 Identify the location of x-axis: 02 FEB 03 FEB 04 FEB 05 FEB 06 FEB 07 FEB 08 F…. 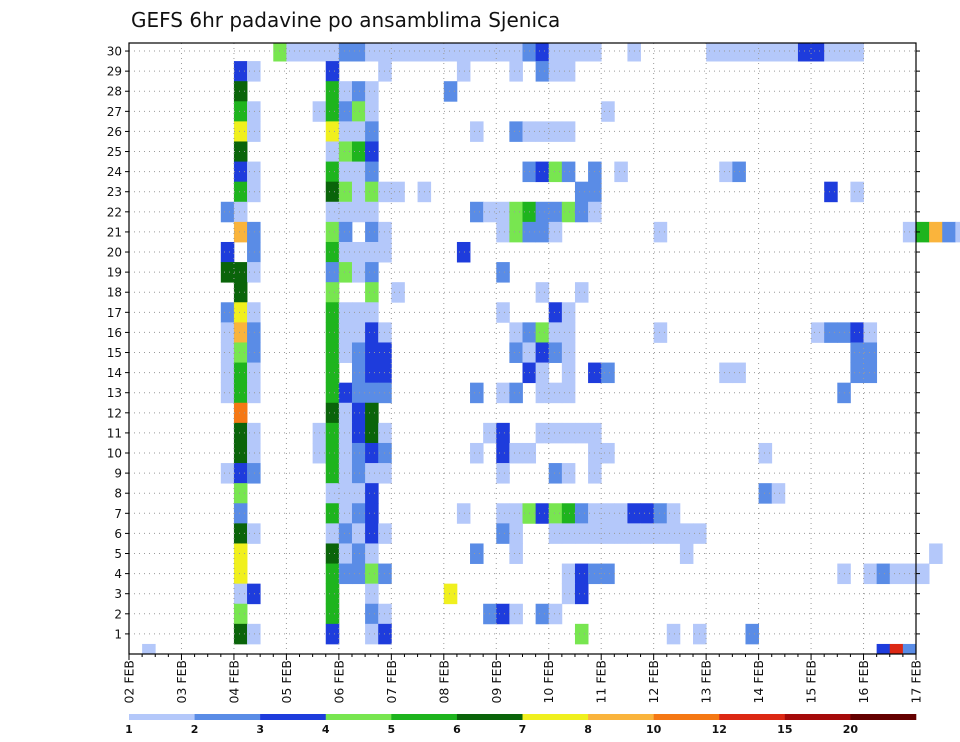
(523, 679).